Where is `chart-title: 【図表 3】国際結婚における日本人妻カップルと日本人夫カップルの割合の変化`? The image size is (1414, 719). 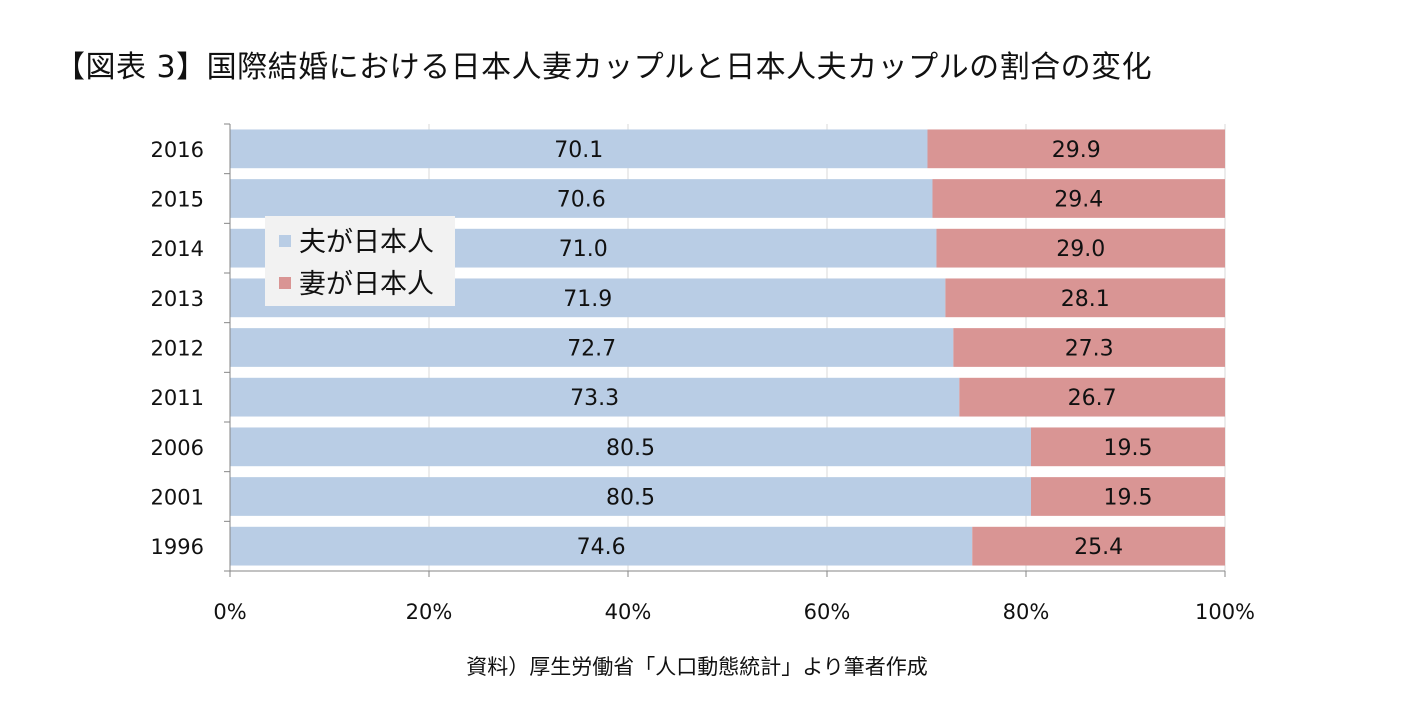
chart-title: 【図表 3】国際結婚における日本人妻カップルと日本人夫カップルの割合の変化 is located at coordinates (604, 67).